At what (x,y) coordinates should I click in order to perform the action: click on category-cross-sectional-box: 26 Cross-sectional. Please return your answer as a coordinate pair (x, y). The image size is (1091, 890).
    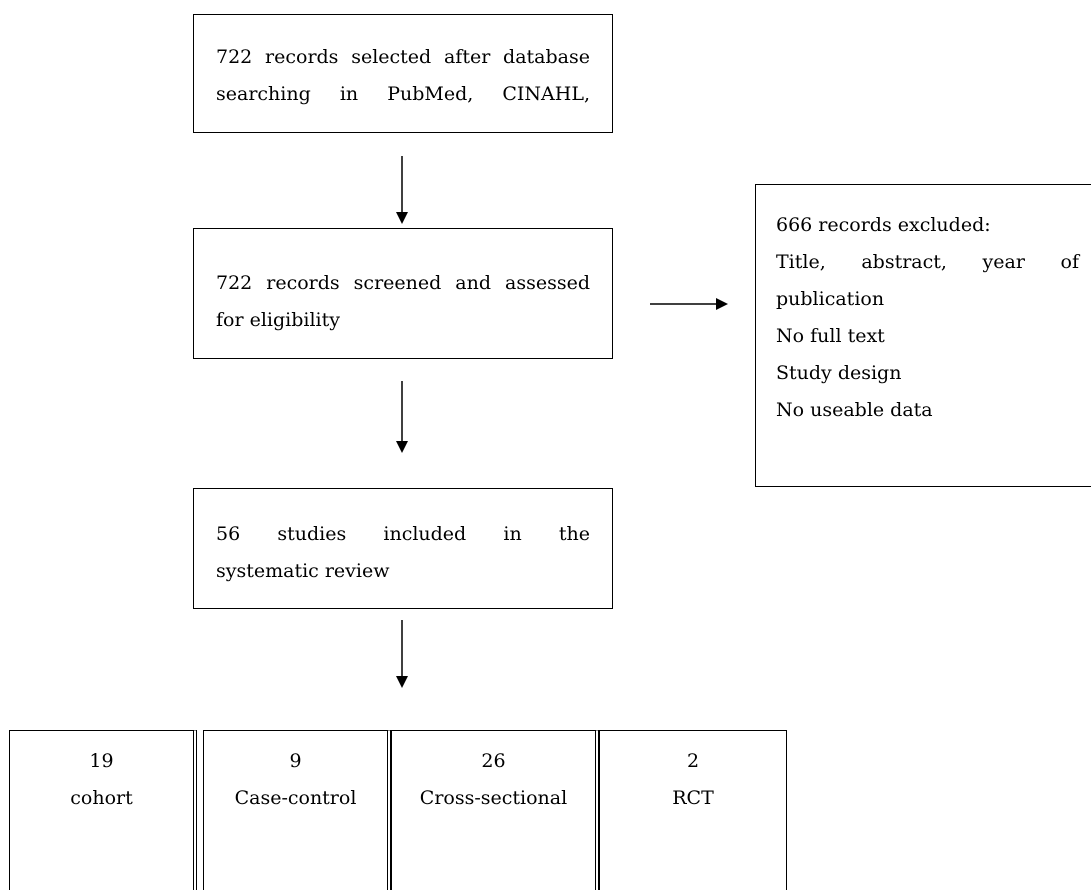
    Looking at the image, I should click on (495, 810).